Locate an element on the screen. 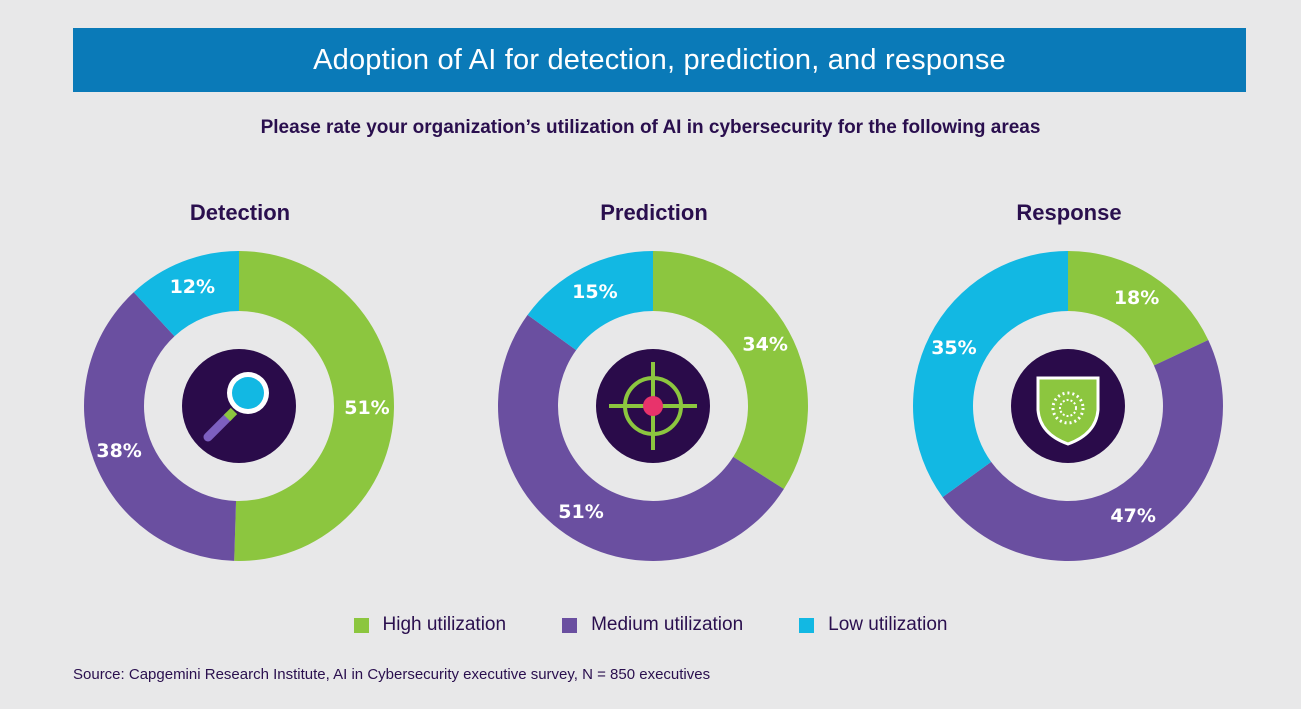  detection-label-medium: 38% is located at coordinates (118, 451).